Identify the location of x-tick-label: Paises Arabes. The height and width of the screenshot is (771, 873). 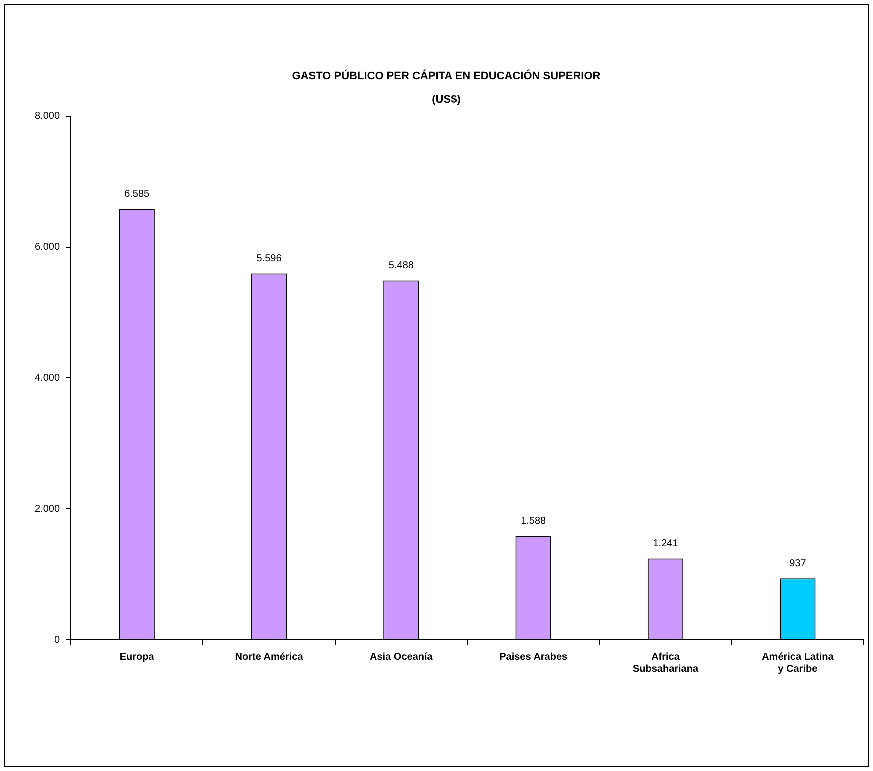
(534, 657).